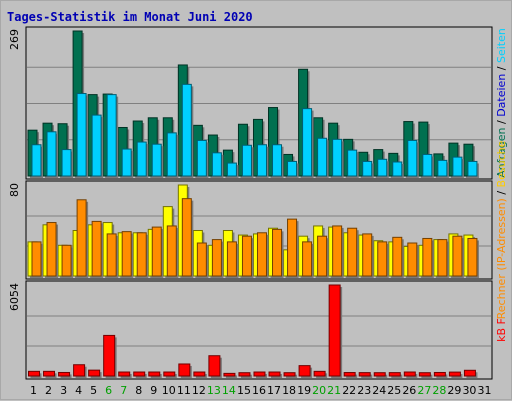 Image resolution: width=512 pixels, height=401 pixels. What do you see at coordinates (349, 390) in the screenshot?
I see `x-axis-day-label: 22` at bounding box center [349, 390].